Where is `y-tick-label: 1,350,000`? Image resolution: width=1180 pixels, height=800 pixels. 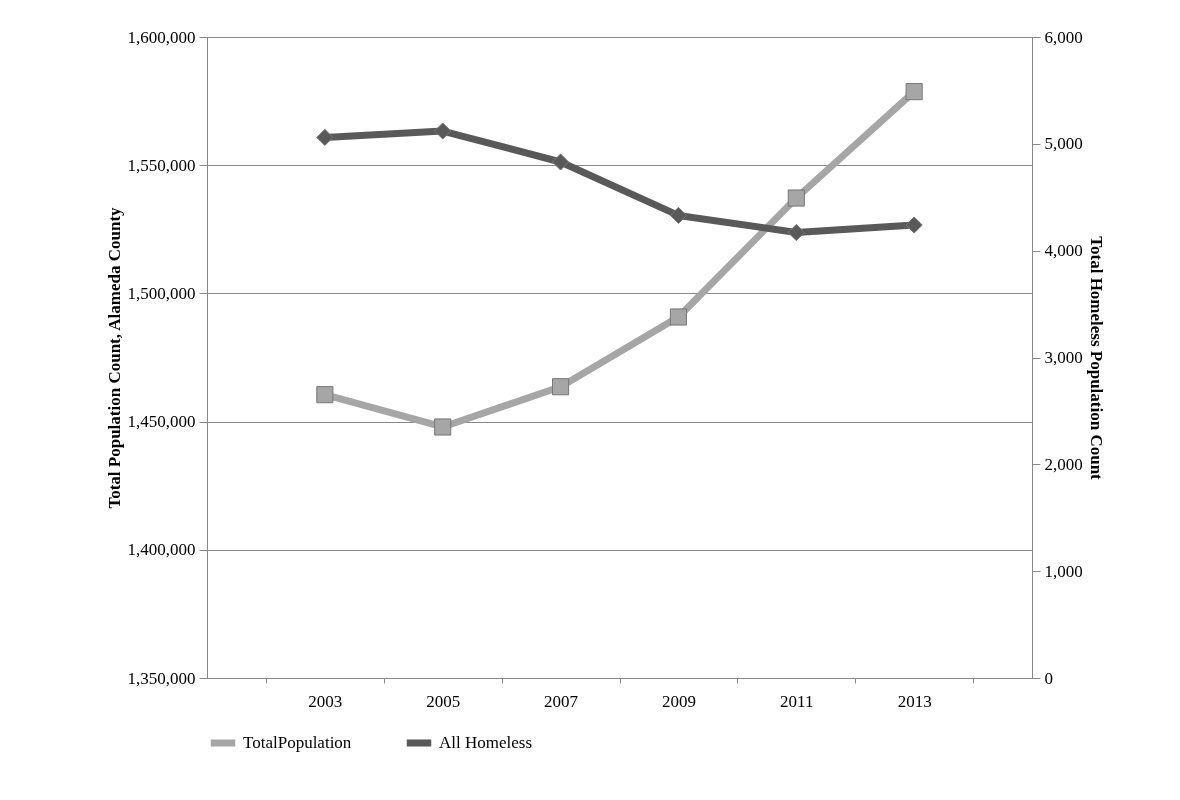 y-tick-label: 1,350,000 is located at coordinates (161, 678).